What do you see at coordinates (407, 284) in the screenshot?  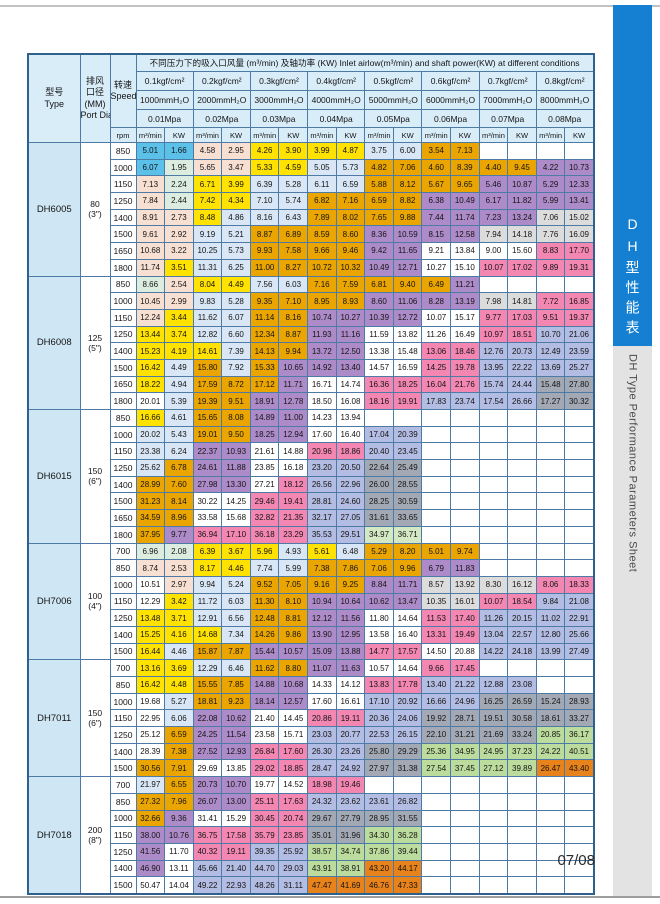 I see `value-cell: 9.40` at bounding box center [407, 284].